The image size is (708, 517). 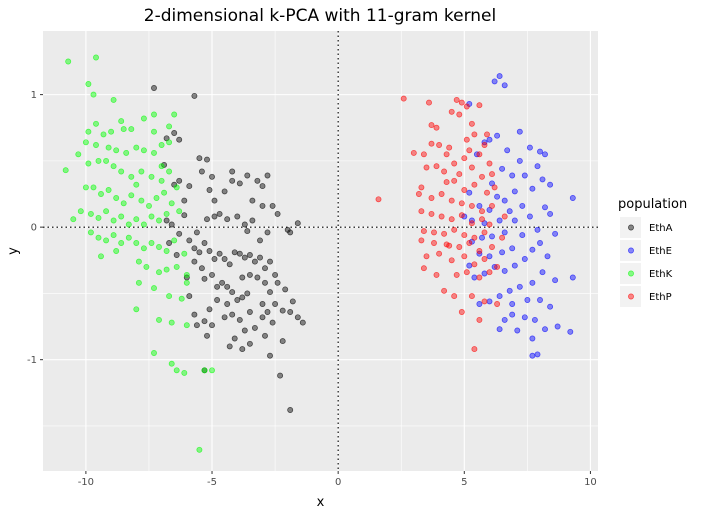 I want to click on legend-item-EthK: EthK, so click(x=646, y=273).